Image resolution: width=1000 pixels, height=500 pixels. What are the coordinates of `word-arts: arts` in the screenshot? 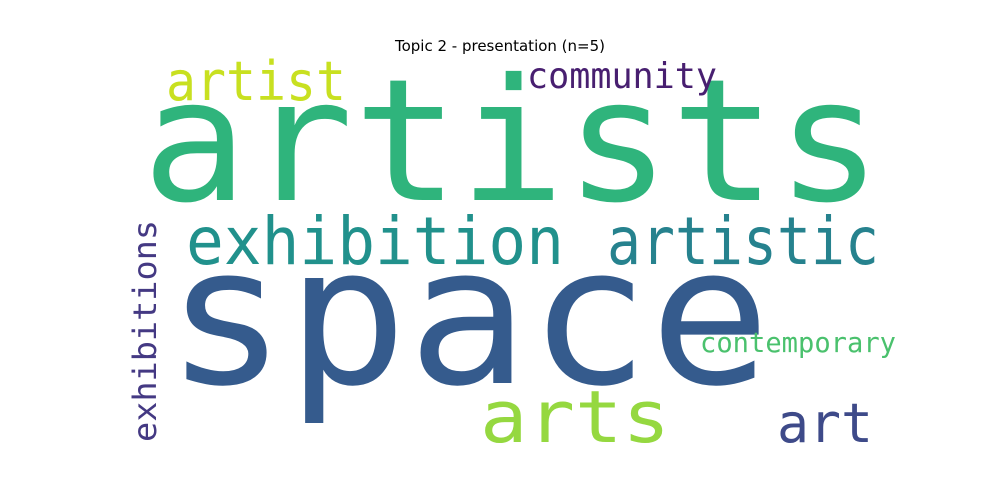 It's located at (575, 417).